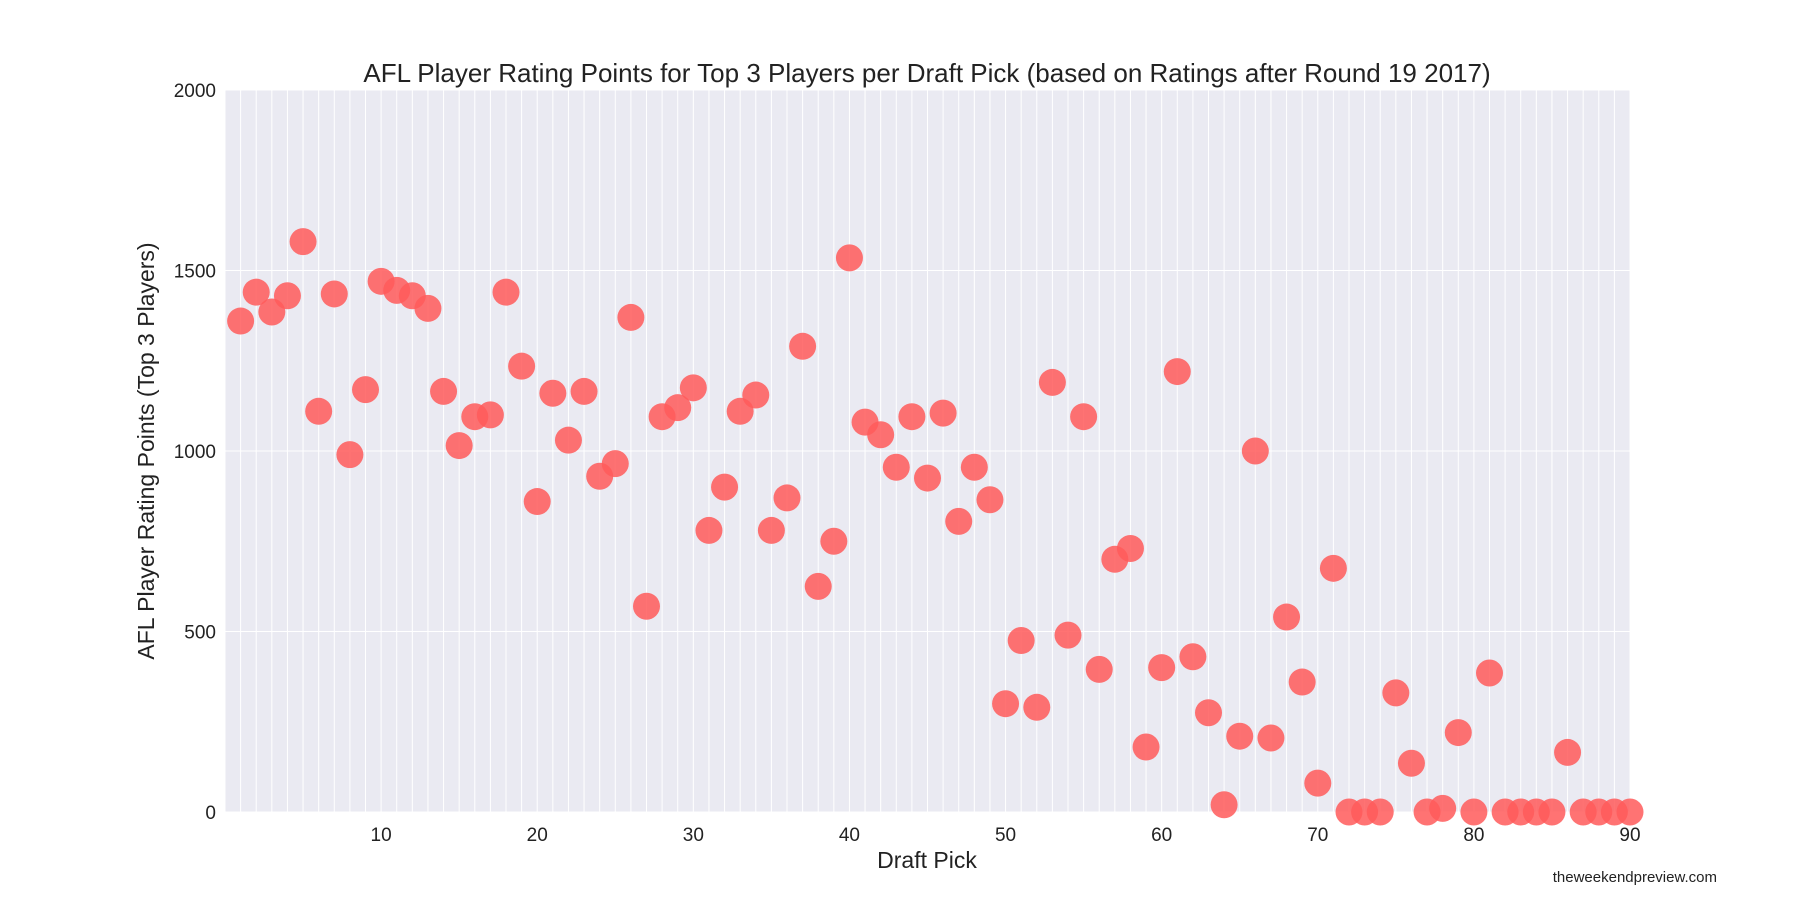 The height and width of the screenshot is (900, 1800). What do you see at coordinates (537, 835) in the screenshot?
I see `x-tick-label: 20` at bounding box center [537, 835].